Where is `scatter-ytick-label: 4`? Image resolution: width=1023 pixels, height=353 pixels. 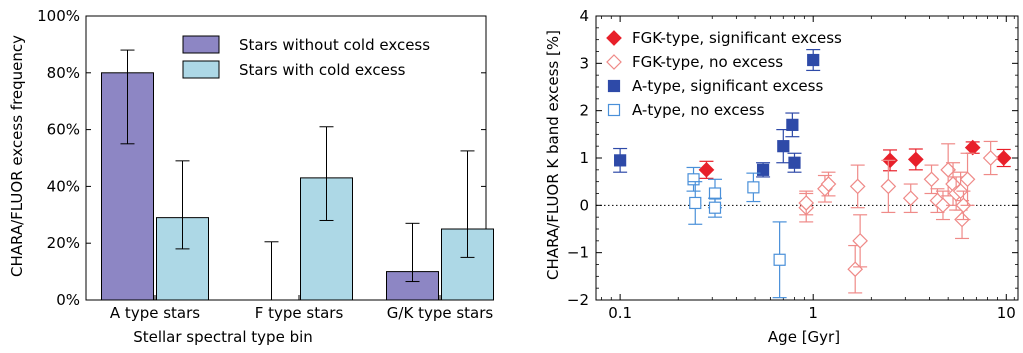 scatter-ytick-label: 4 is located at coordinates (584, 16).